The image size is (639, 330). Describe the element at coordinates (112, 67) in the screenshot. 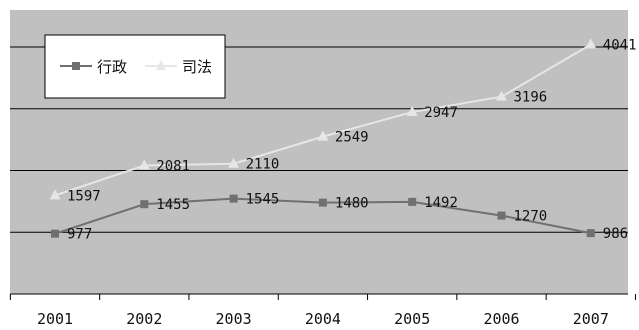

I see `legend-label-series-0: 行政` at that location.